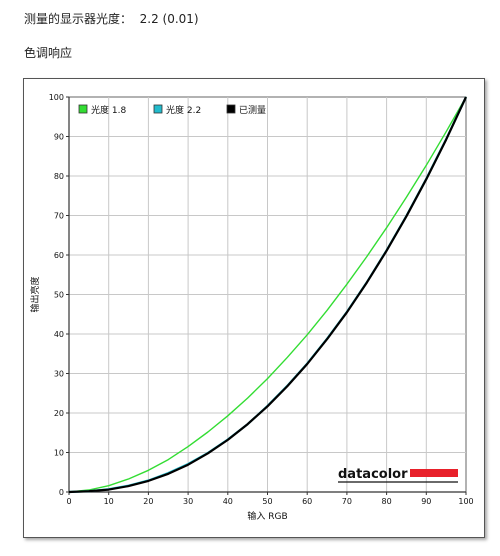 The width and height of the screenshot is (500, 556). What do you see at coordinates (56, 97) in the screenshot?
I see `y-tick-label-100: 100` at bounding box center [56, 97].